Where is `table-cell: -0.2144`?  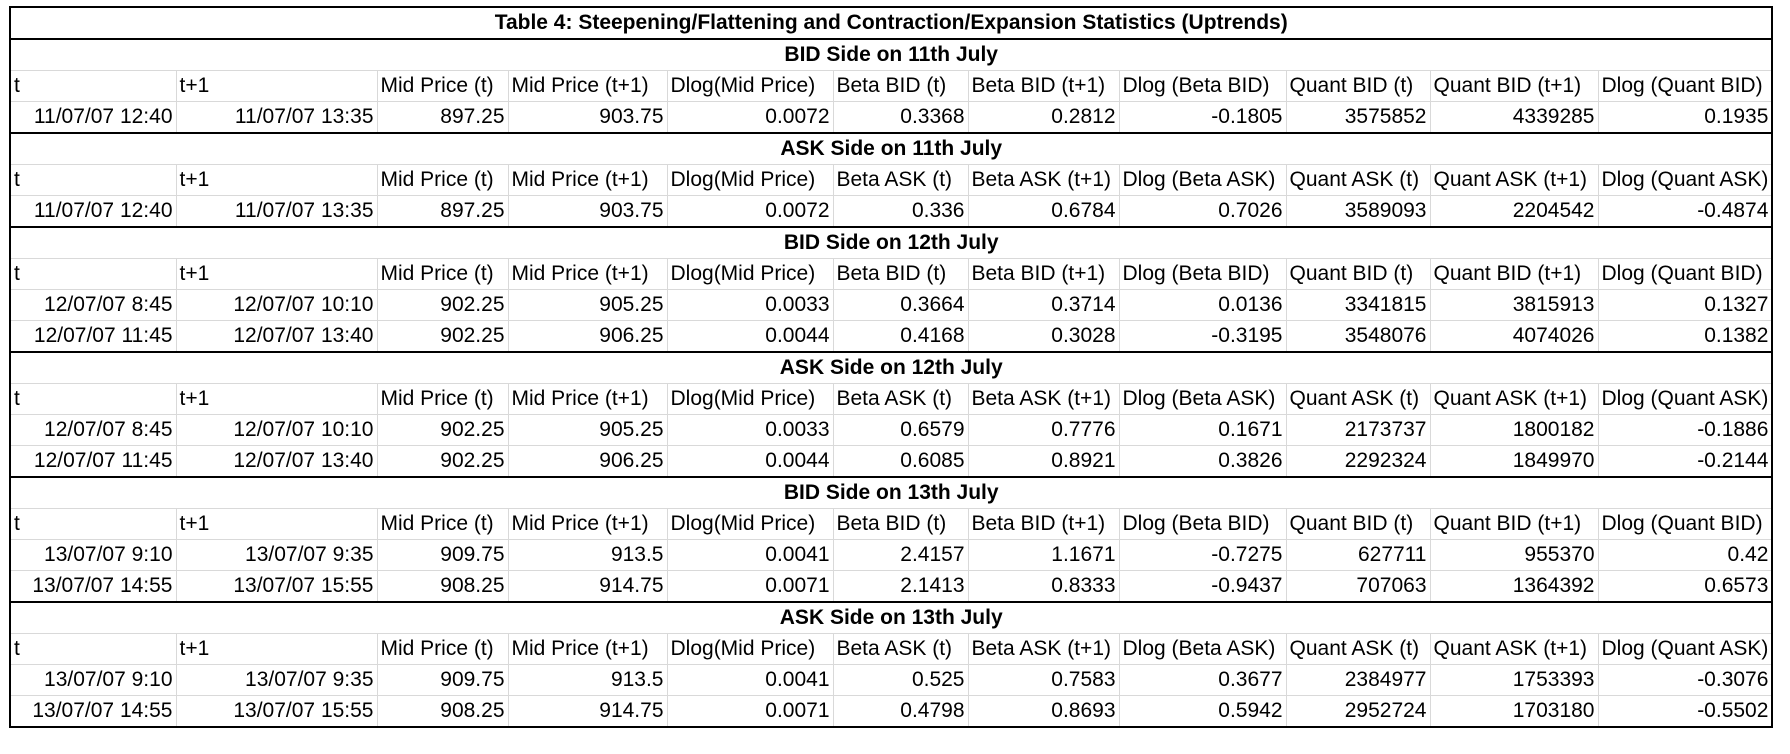
table-cell: -0.2144 is located at coordinates (1685, 461).